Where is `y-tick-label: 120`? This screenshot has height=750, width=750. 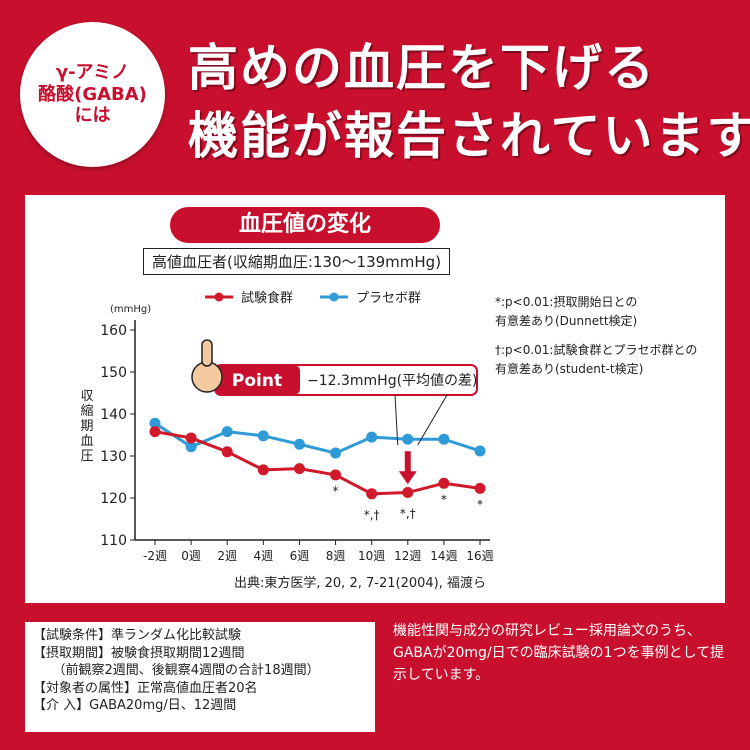 y-tick-label: 120 is located at coordinates (113, 499).